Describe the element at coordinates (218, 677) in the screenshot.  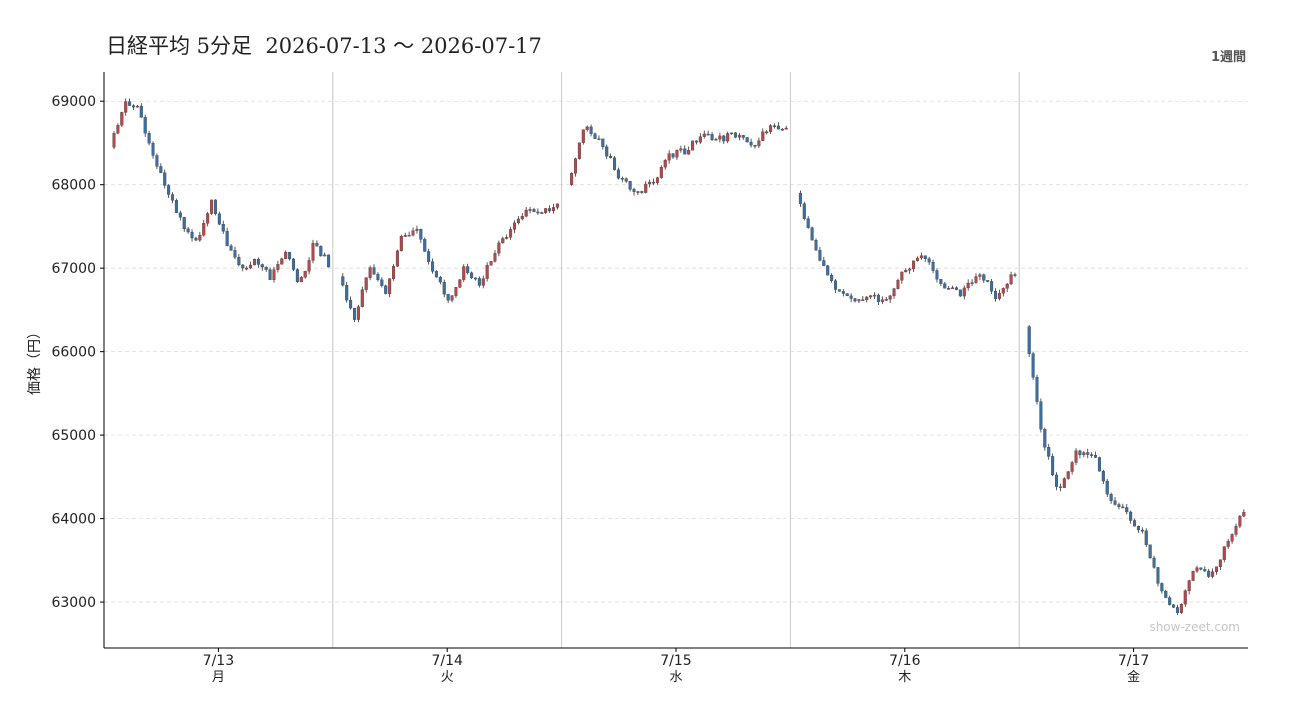
I see `x-tick-weekday: 月` at that location.